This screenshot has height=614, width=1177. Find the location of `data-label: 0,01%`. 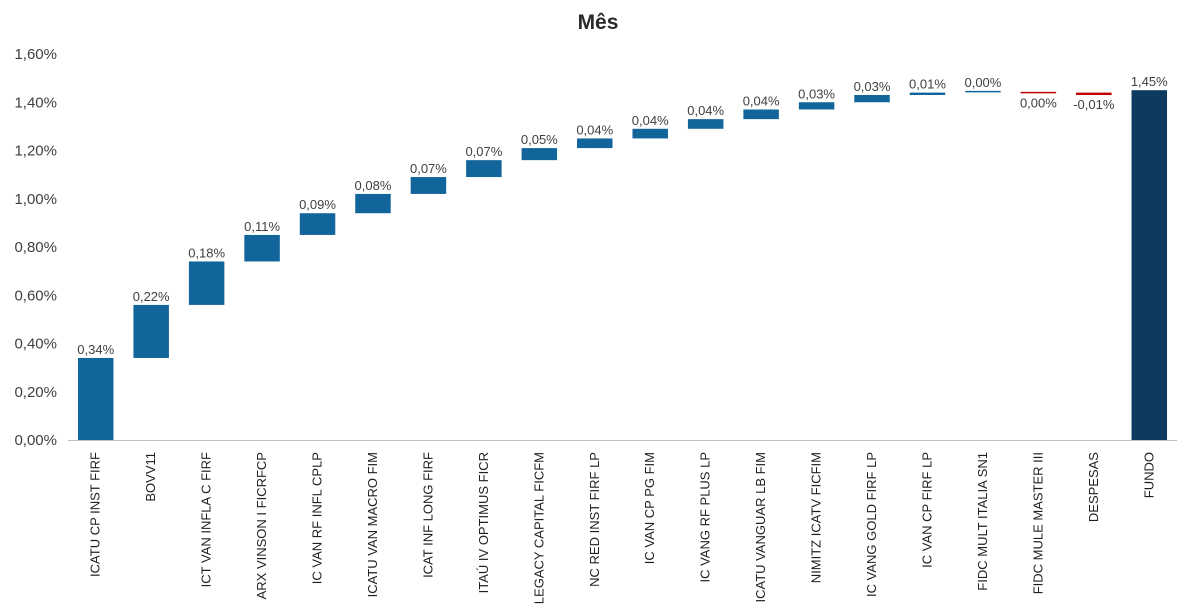

data-label: 0,01% is located at coordinates (927, 84).